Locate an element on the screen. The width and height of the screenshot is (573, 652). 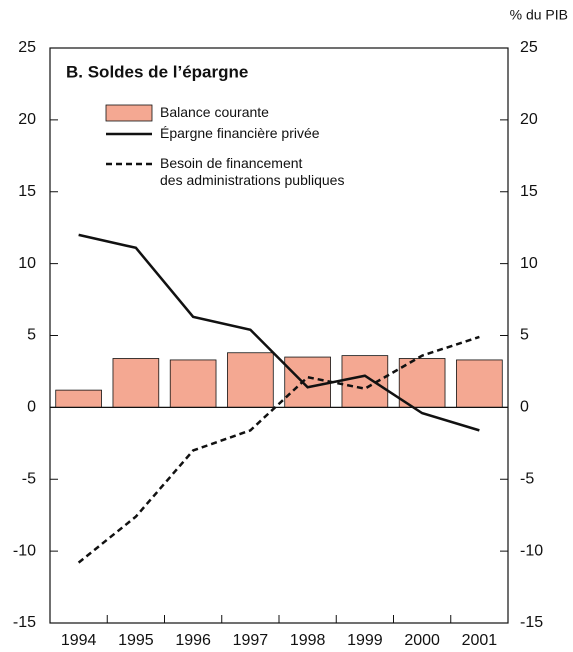
x-tick-label: 1997 is located at coordinates (251, 640).